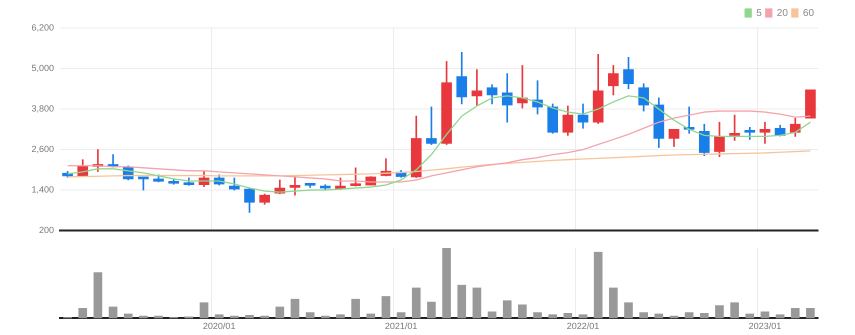 The image size is (855, 335). I want to click on y-tick-label: 200, so click(46, 230).